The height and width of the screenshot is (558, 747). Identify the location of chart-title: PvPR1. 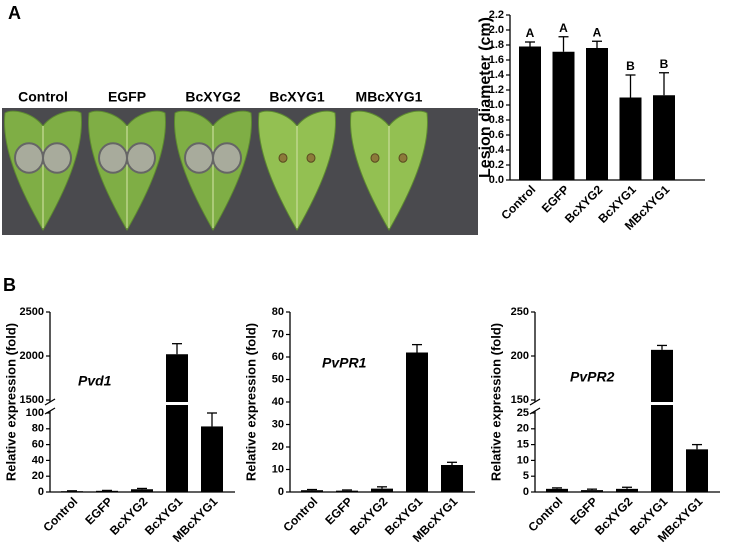
(344, 363).